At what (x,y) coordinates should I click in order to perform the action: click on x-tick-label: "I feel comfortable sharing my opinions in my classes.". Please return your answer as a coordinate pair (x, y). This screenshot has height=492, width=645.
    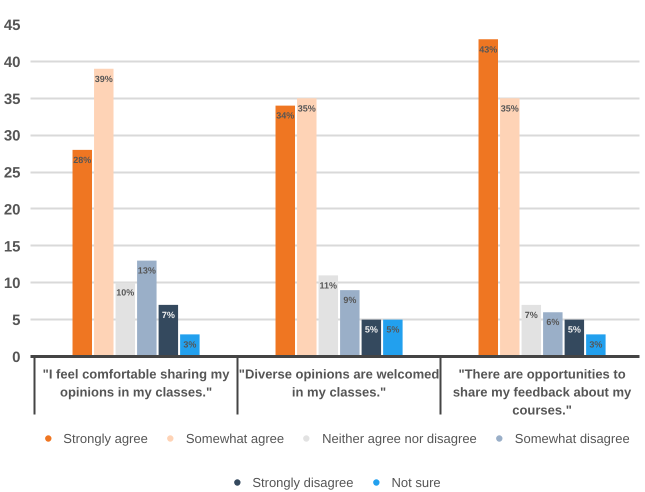
    Looking at the image, I should click on (136, 383).